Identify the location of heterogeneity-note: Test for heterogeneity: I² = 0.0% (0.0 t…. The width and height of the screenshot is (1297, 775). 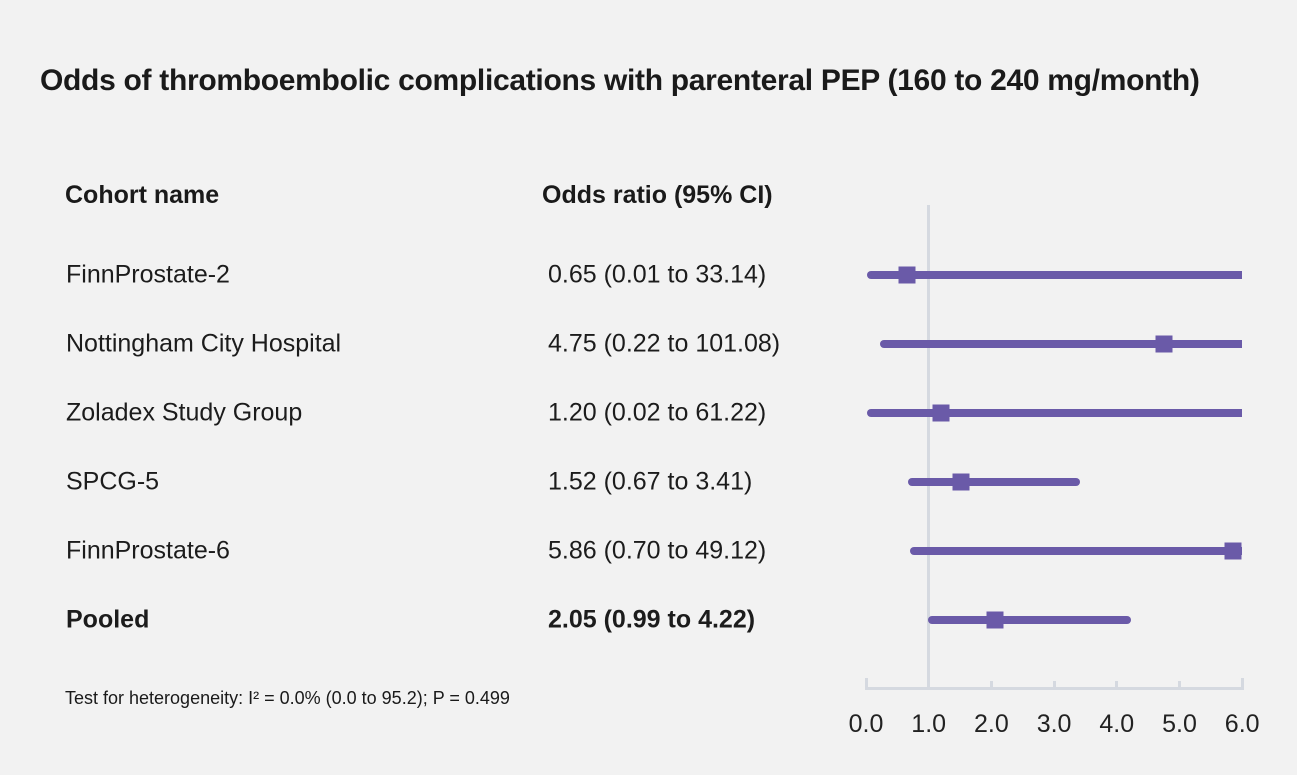
(287, 698).